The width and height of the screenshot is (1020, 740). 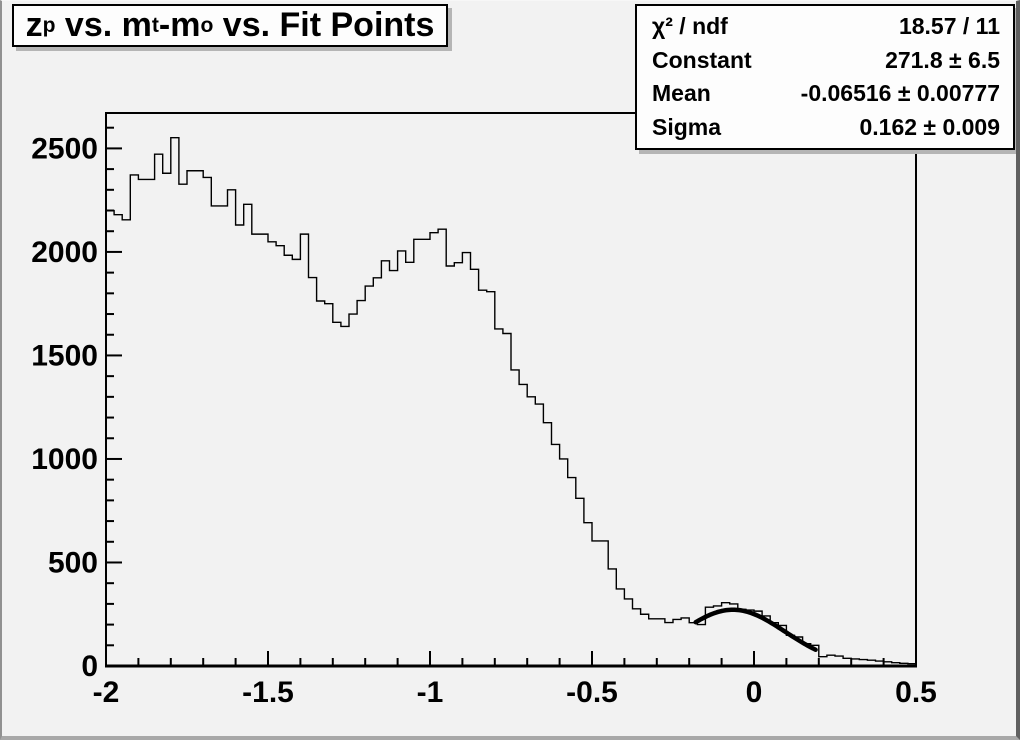 I want to click on title-subscript: t, so click(x=155, y=25).